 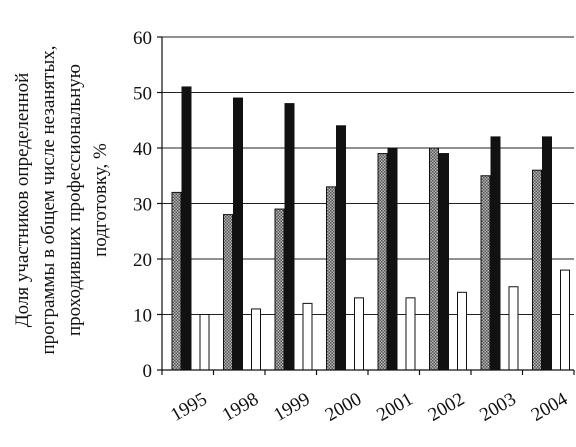 I want to click on y-tick-label-50: 50, so click(x=142, y=94).